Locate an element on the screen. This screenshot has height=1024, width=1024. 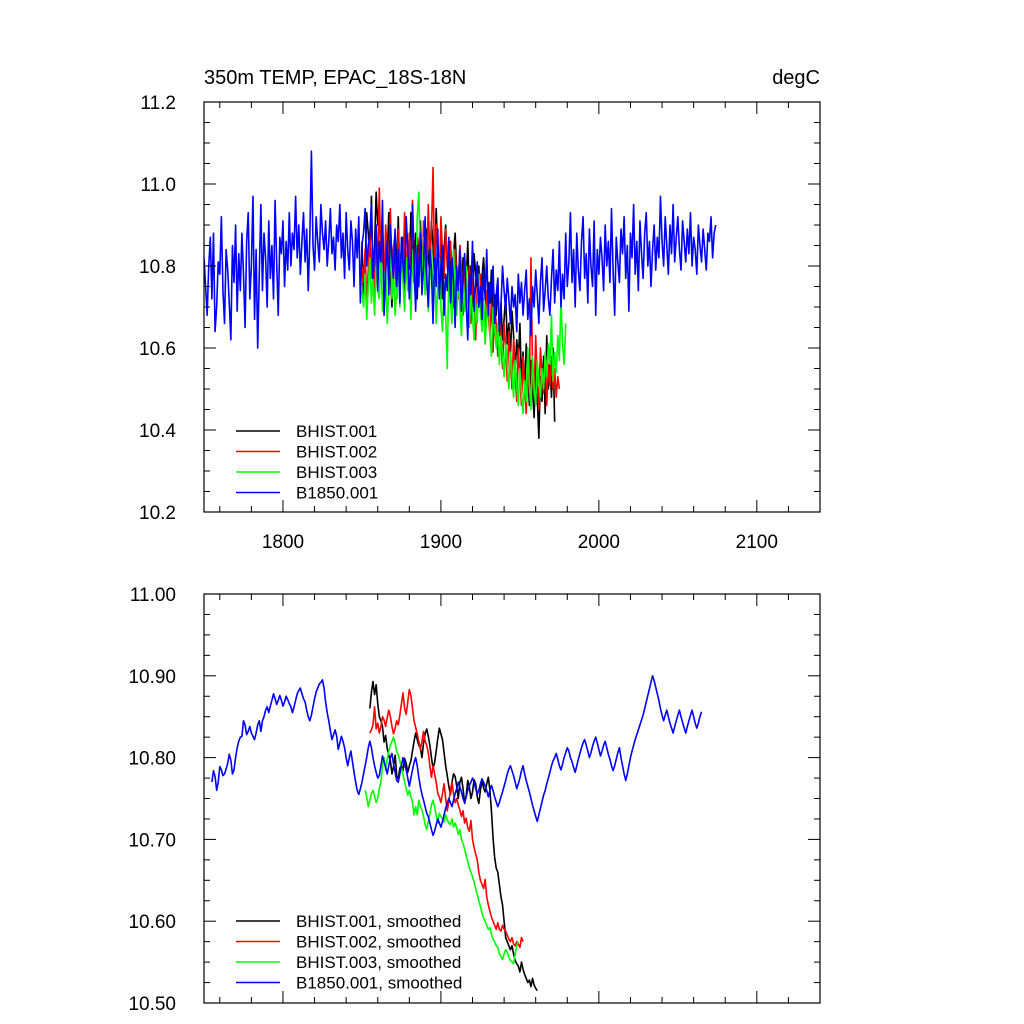
y-tick-label: 10.6 is located at coordinates (157, 349).